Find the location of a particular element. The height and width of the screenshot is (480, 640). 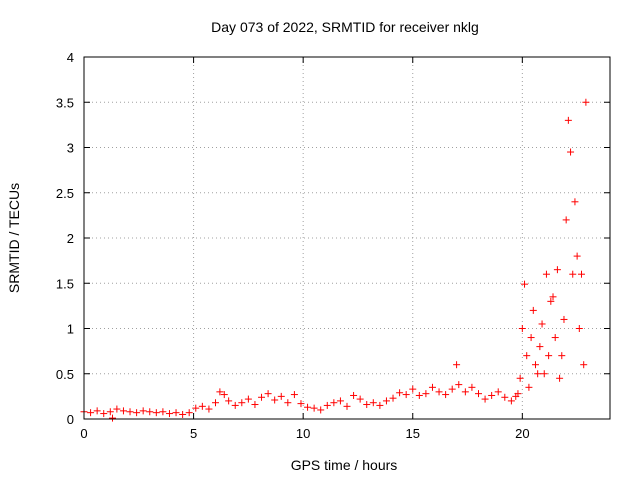

y-tick-label: 0.5 is located at coordinates (65, 374).